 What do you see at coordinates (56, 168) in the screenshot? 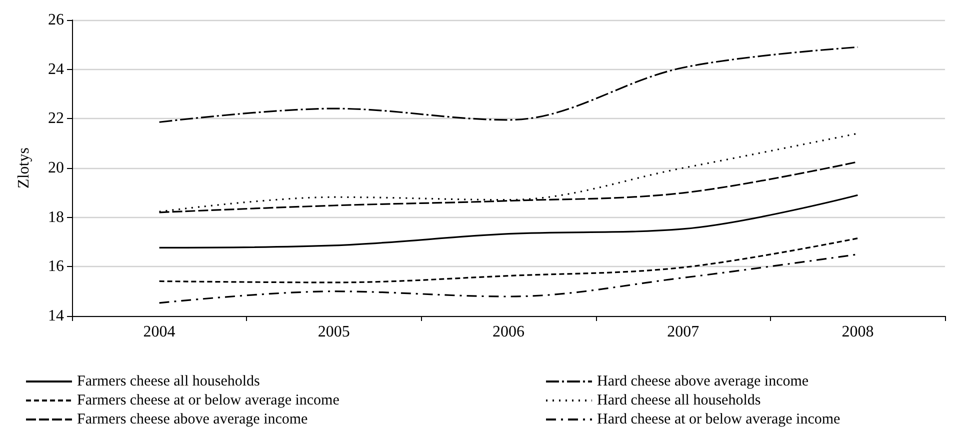
I see `y-tick-label: 20` at bounding box center [56, 168].